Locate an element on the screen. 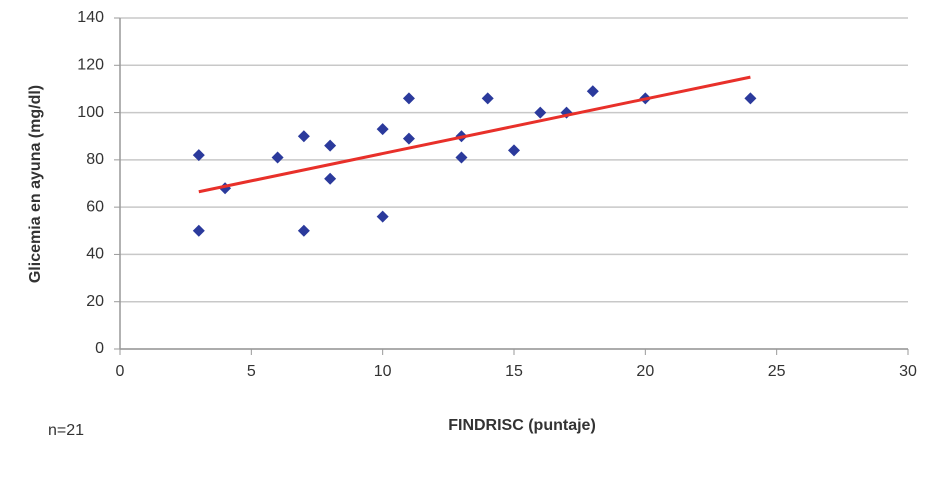 The height and width of the screenshot is (487, 951). y-tick-label: 140 is located at coordinates (90, 17).